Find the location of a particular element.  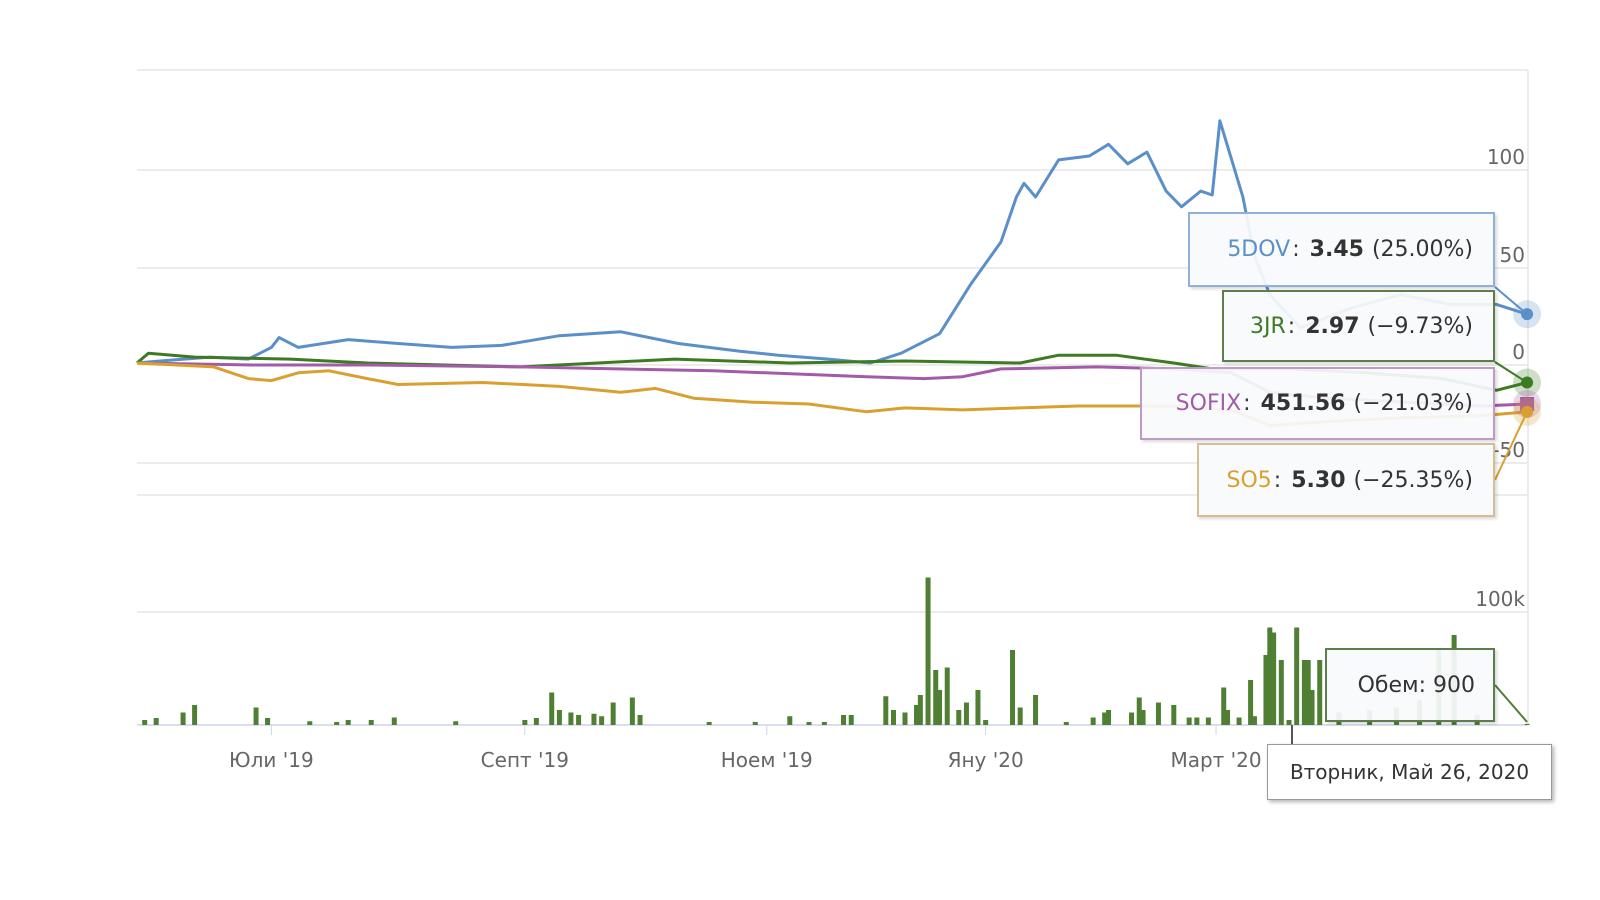

x-tick-label: Юли '19 is located at coordinates (271, 760).